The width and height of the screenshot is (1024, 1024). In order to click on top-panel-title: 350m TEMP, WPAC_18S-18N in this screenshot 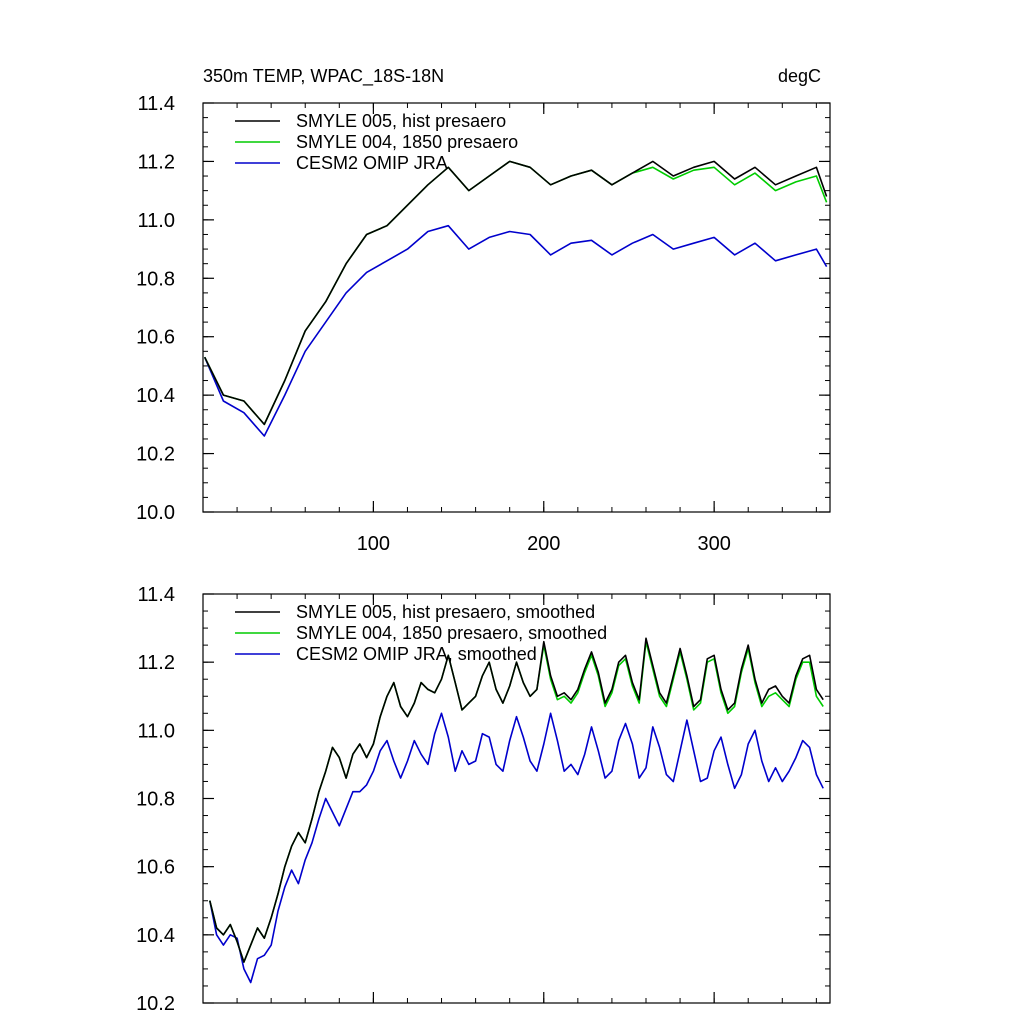, I will do `click(323, 76)`.